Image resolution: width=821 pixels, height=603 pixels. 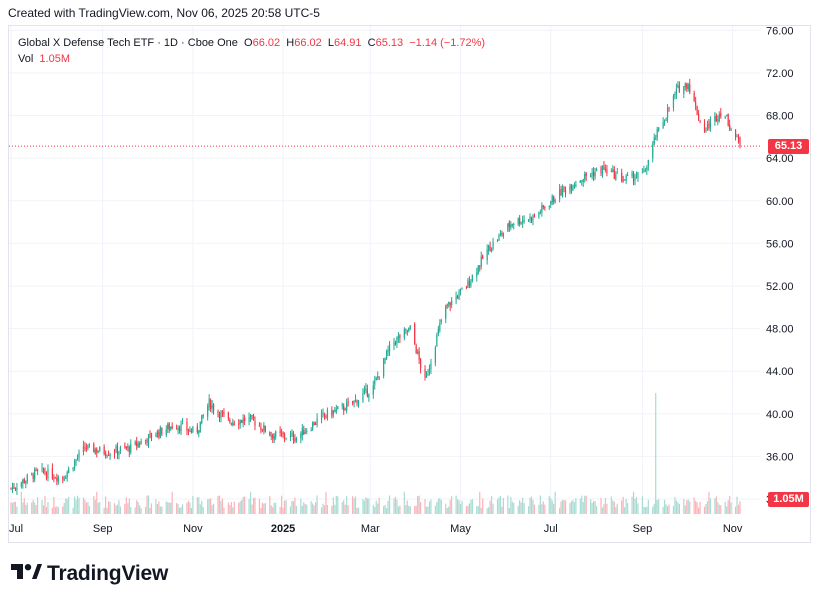 I want to click on change-value: −1.14 (−1.72%), so click(x=447, y=43).